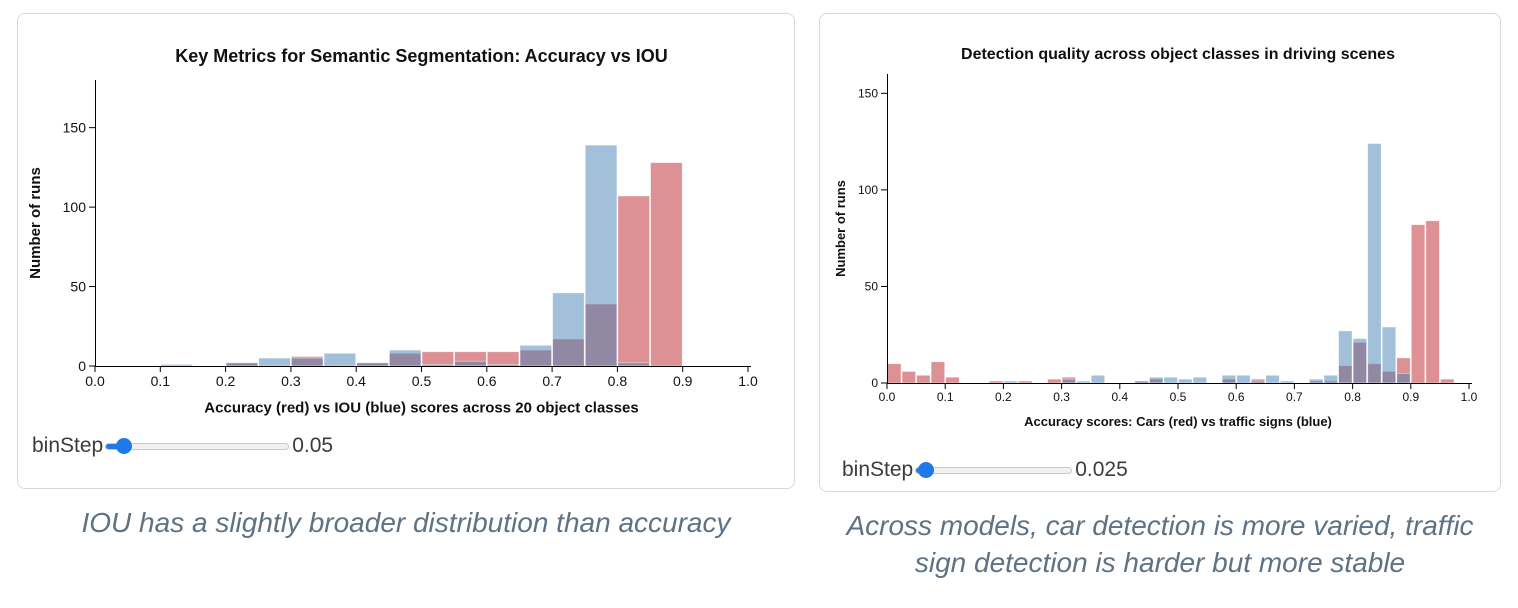 Image resolution: width=1518 pixels, height=608 pixels. What do you see at coordinates (313, 445) in the screenshot?
I see `slider-value: 0.05` at bounding box center [313, 445].